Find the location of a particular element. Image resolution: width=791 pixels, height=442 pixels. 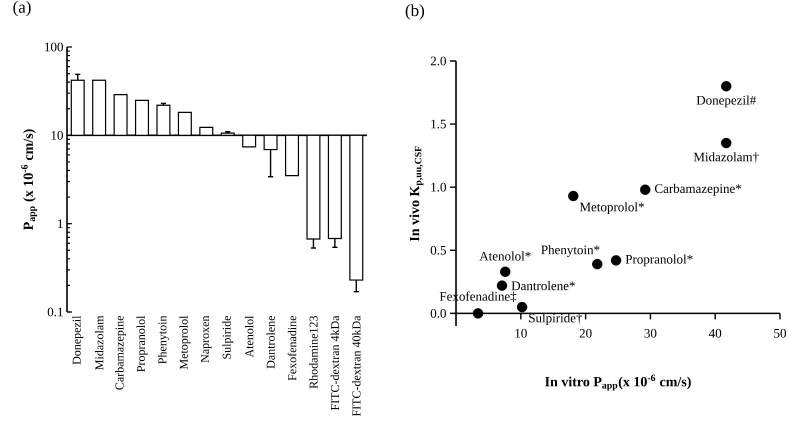

x-tick-label: Donepezil is located at coordinates (78, 340).